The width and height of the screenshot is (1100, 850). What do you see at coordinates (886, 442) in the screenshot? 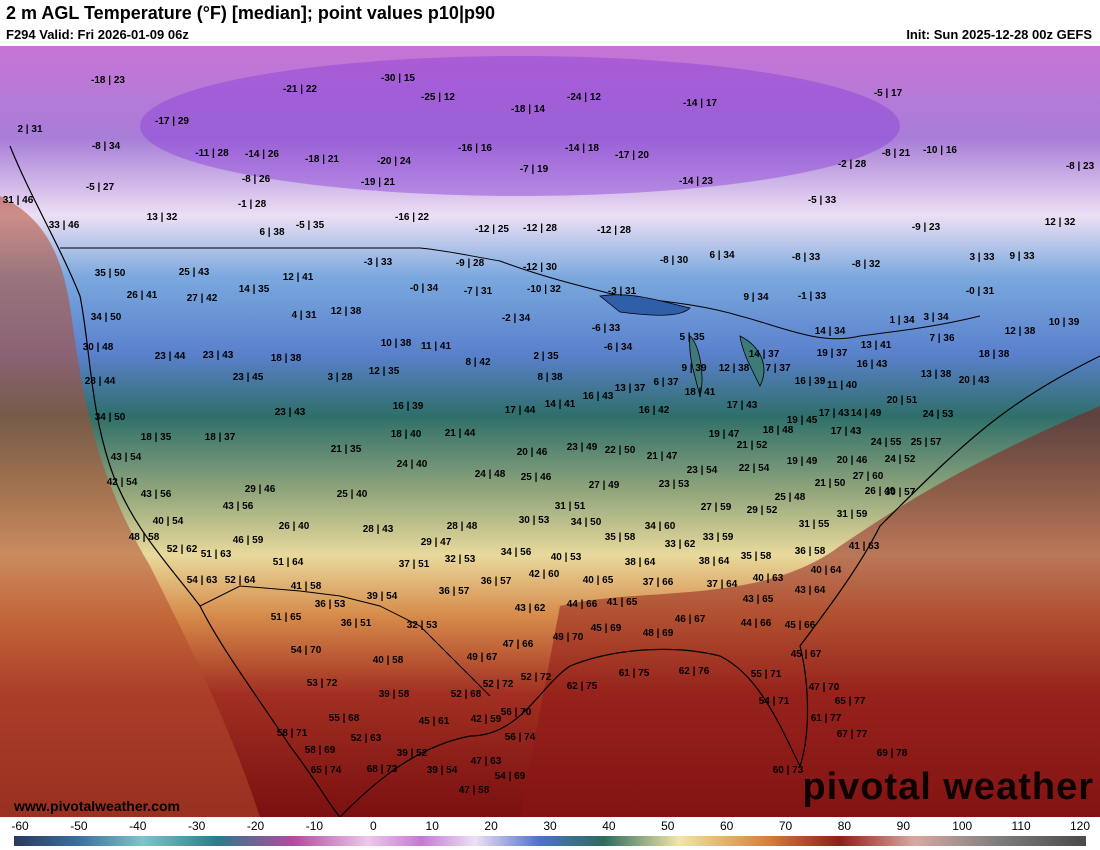
I see `point-value: 24 | 55` at bounding box center [886, 442].